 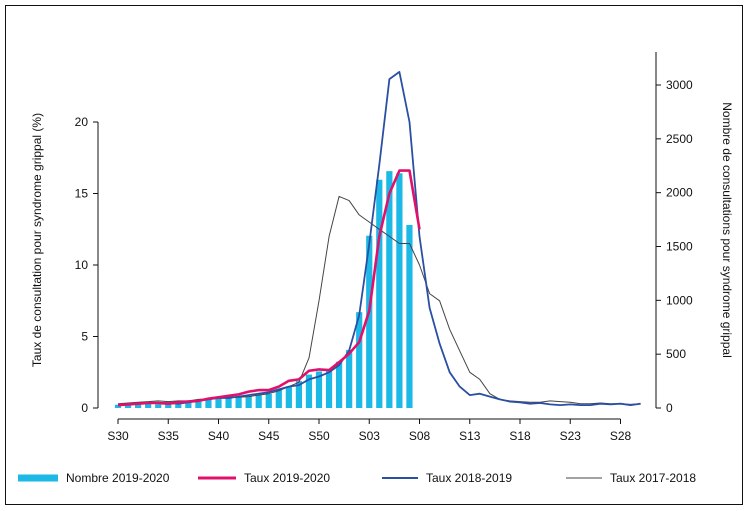 I want to click on x-tick-label: S03, so click(x=370, y=436).